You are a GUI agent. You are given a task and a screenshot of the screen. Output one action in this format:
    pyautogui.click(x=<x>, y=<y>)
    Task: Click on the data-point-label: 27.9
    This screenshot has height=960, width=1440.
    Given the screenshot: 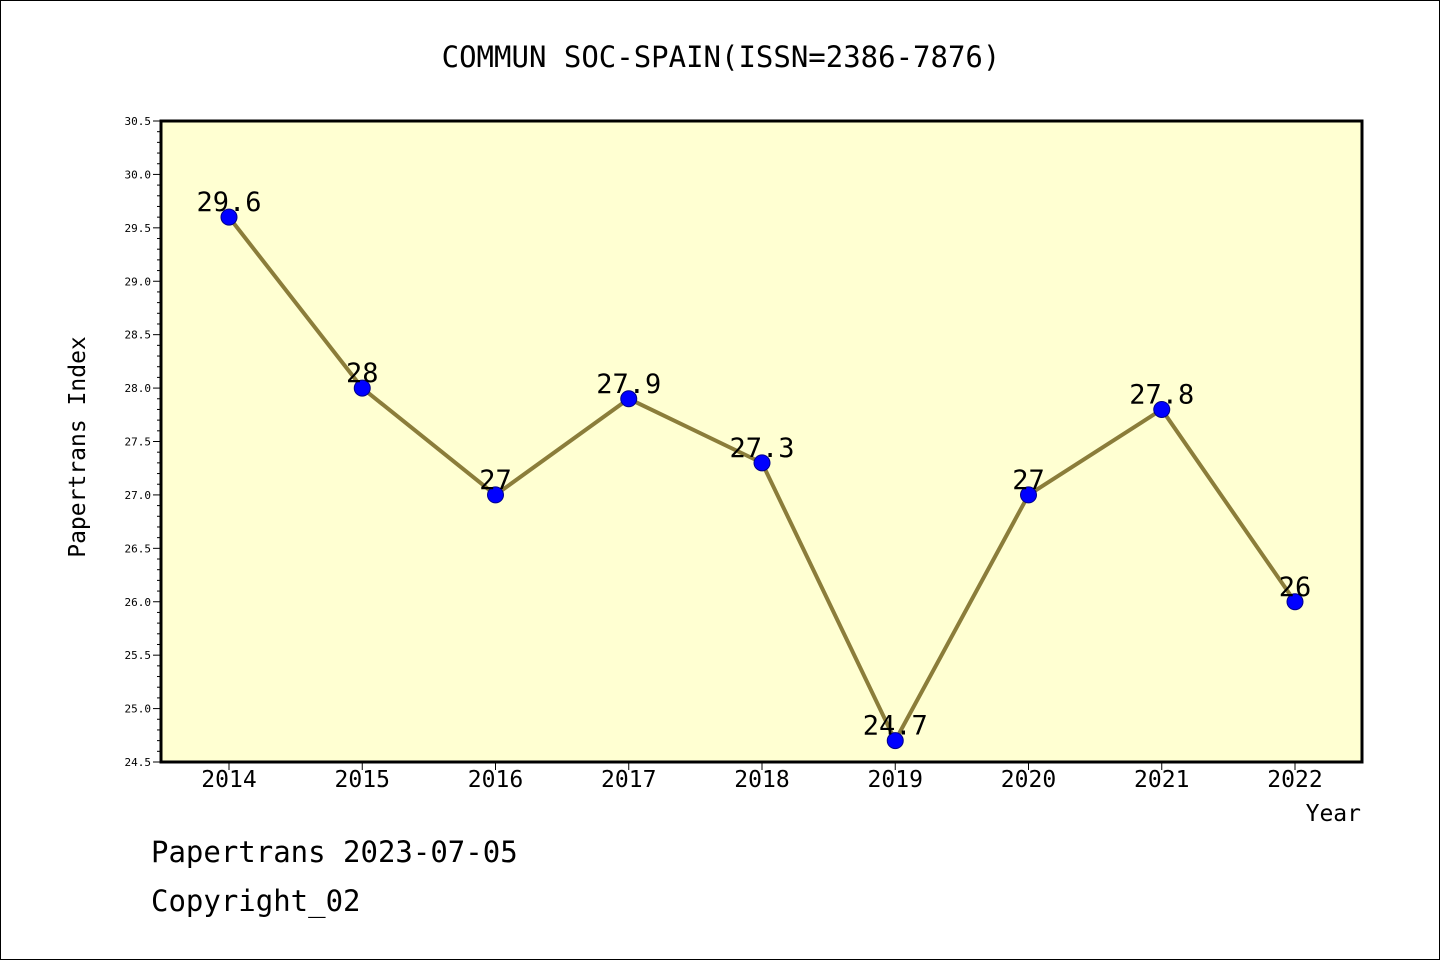 What is the action you would take?
    pyautogui.click(x=628, y=384)
    